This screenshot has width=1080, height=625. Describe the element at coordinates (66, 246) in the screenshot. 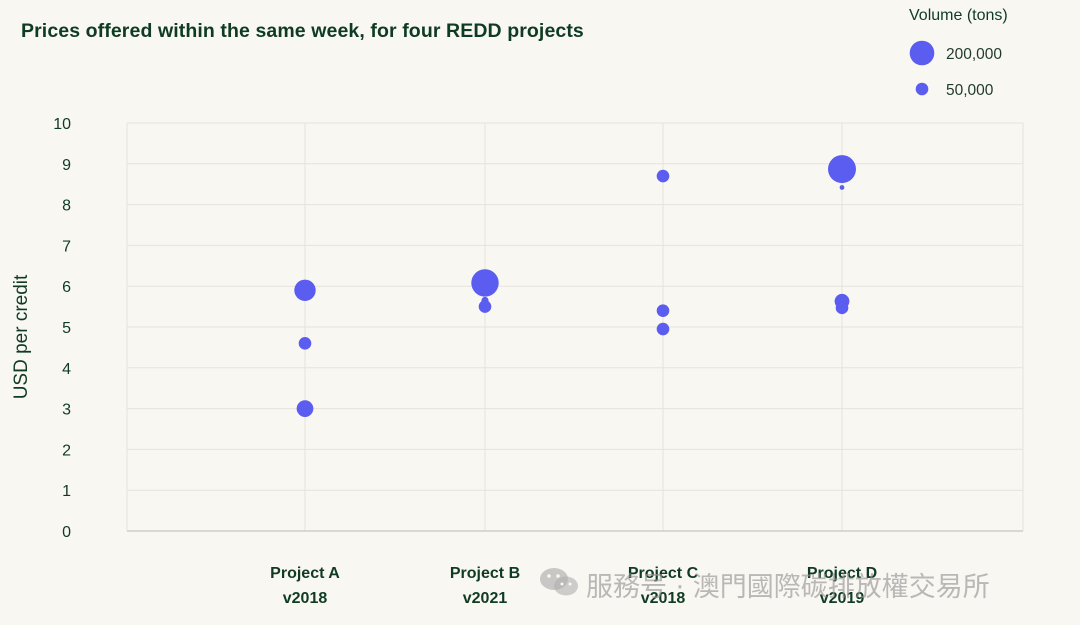

I see `y-tick-label: 7` at that location.